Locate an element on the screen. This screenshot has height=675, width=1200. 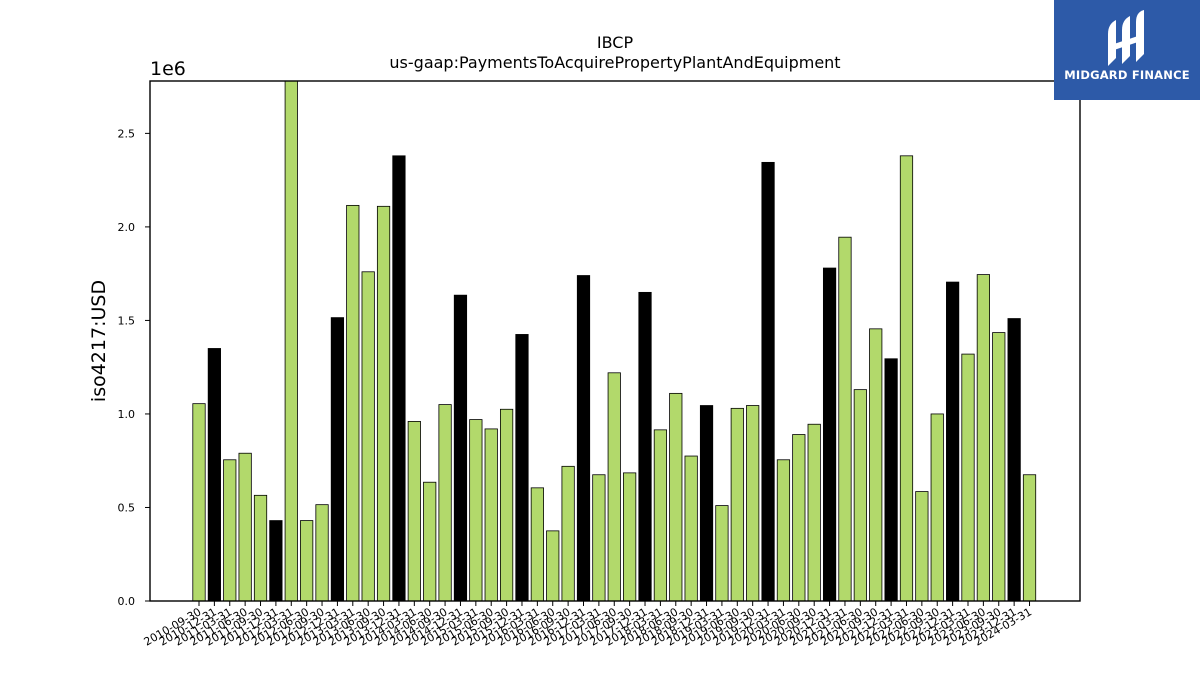
y-tick-label: 2.5 is located at coordinates (127, 133).